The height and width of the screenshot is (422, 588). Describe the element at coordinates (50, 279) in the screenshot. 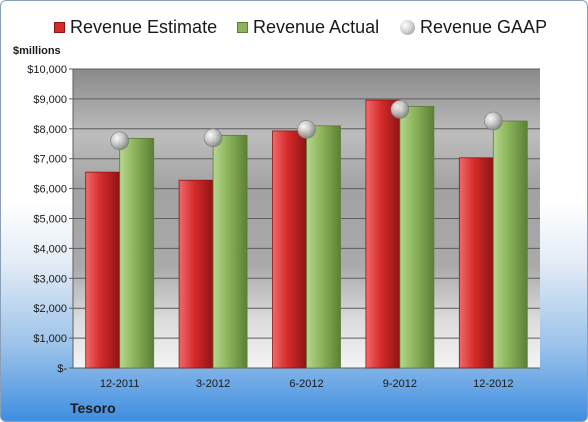

I see `y-tick-label: $3,000` at that location.